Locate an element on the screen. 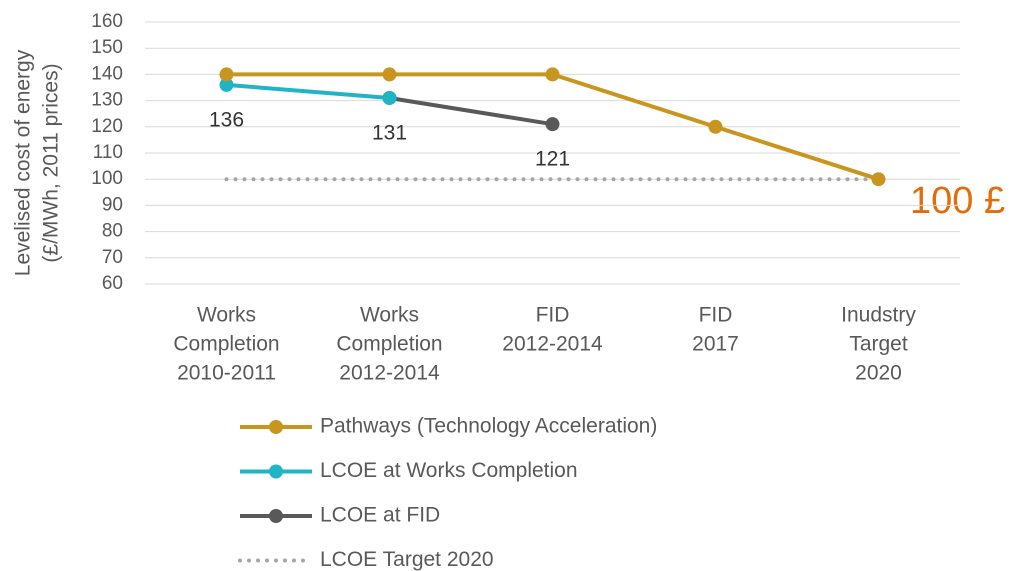 Image resolution: width=1027 pixels, height=571 pixels. data-label: 131 is located at coordinates (389, 133).